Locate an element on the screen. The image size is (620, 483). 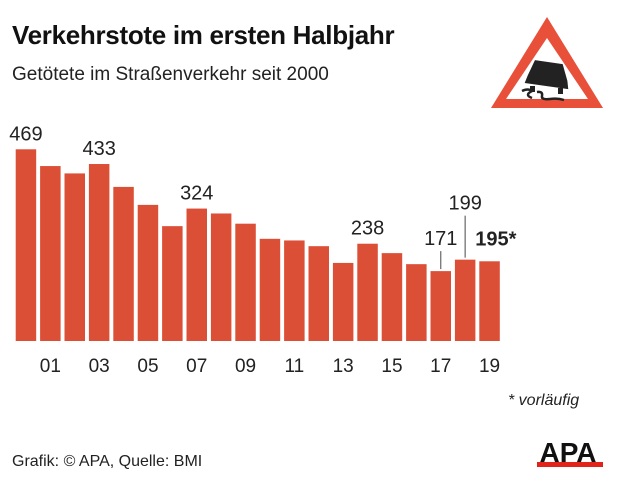
x-tick-label: 15 is located at coordinates (391, 366).